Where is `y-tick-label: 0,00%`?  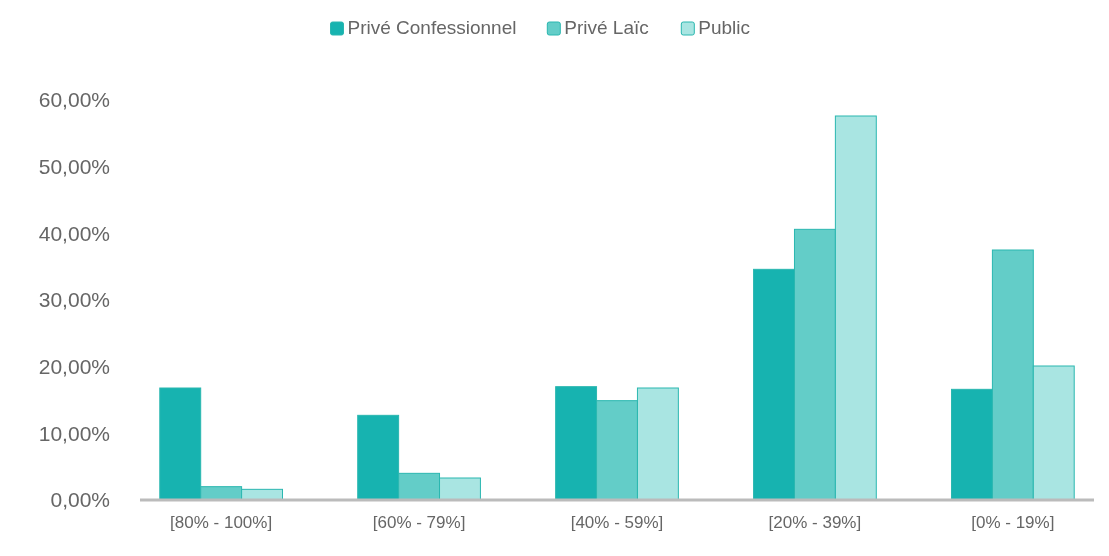 y-tick-label: 0,00% is located at coordinates (80, 500).